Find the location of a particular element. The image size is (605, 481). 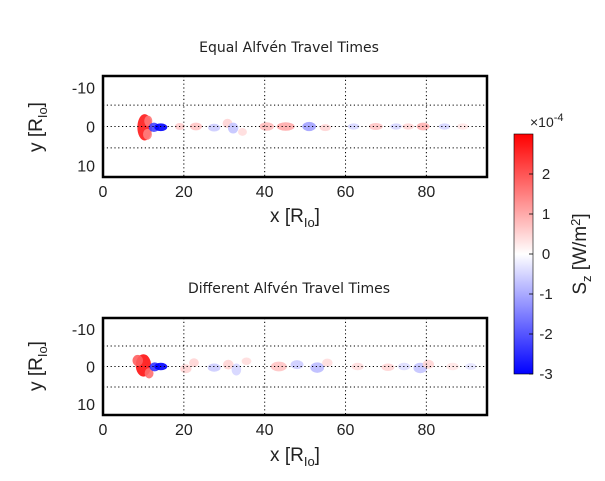

colorbar-ticks: 2 1 0 -1 -2 -3 is located at coordinates (541, 274).